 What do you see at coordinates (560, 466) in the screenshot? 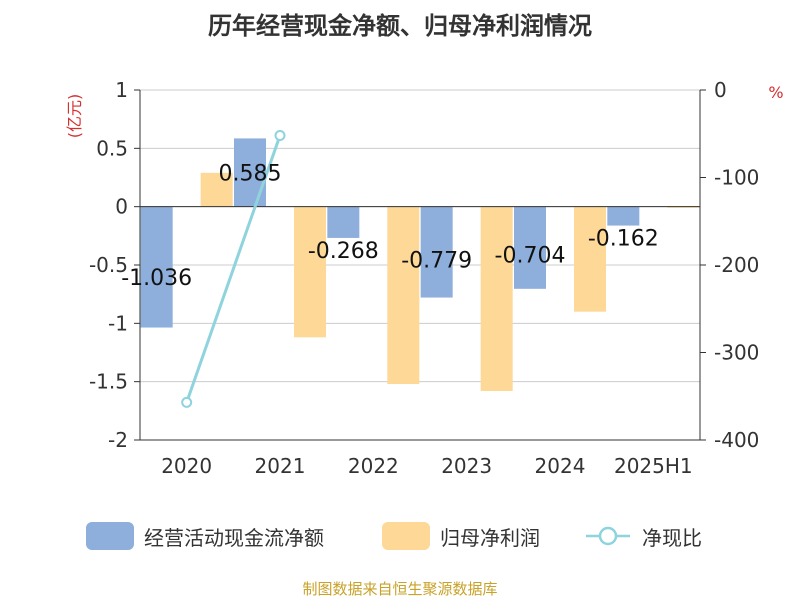
I see `x-tick-label: 2024` at bounding box center [560, 466].